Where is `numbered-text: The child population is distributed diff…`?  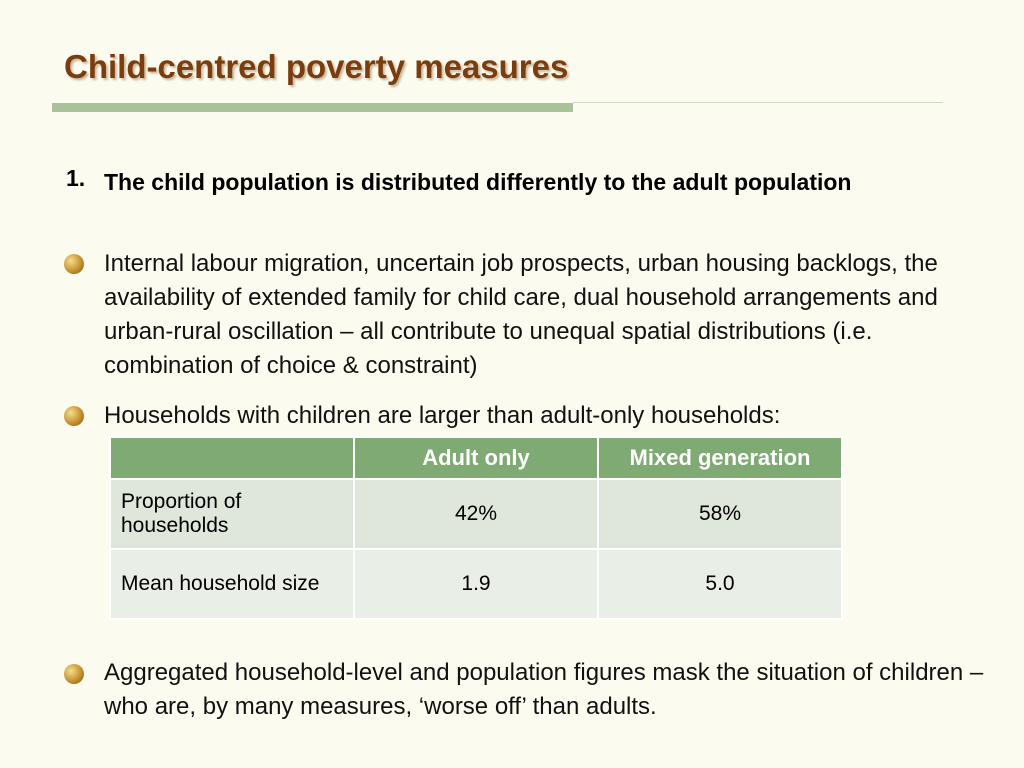 numbered-text: The child population is distributed diff… is located at coordinates (478, 182).